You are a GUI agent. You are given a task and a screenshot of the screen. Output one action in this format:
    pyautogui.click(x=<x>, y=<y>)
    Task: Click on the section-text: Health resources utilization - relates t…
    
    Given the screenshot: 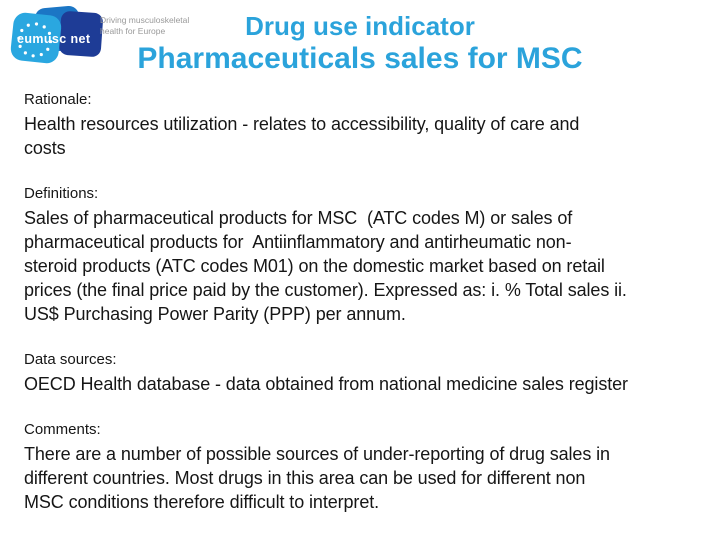 What is the action you would take?
    pyautogui.click(x=302, y=136)
    